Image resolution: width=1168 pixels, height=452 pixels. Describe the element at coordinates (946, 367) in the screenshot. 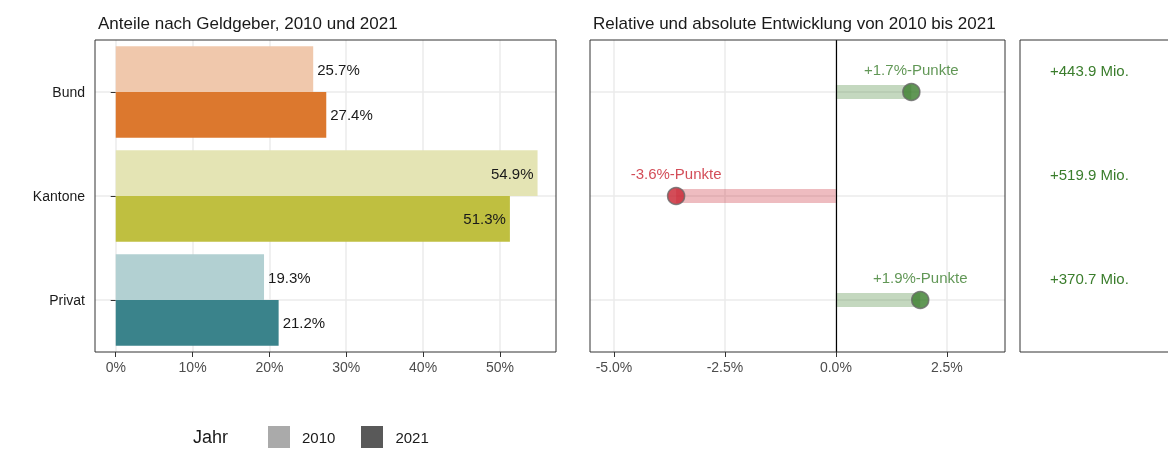

I see `x-tick-label: 2.5%` at that location.